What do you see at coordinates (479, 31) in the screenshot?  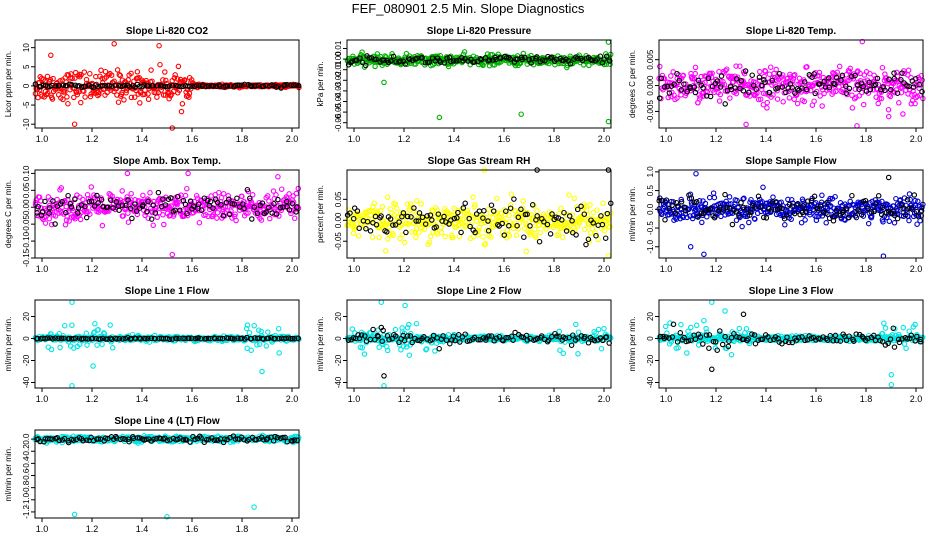 I see `panel-title: Slope Li-820 Pressure` at bounding box center [479, 31].